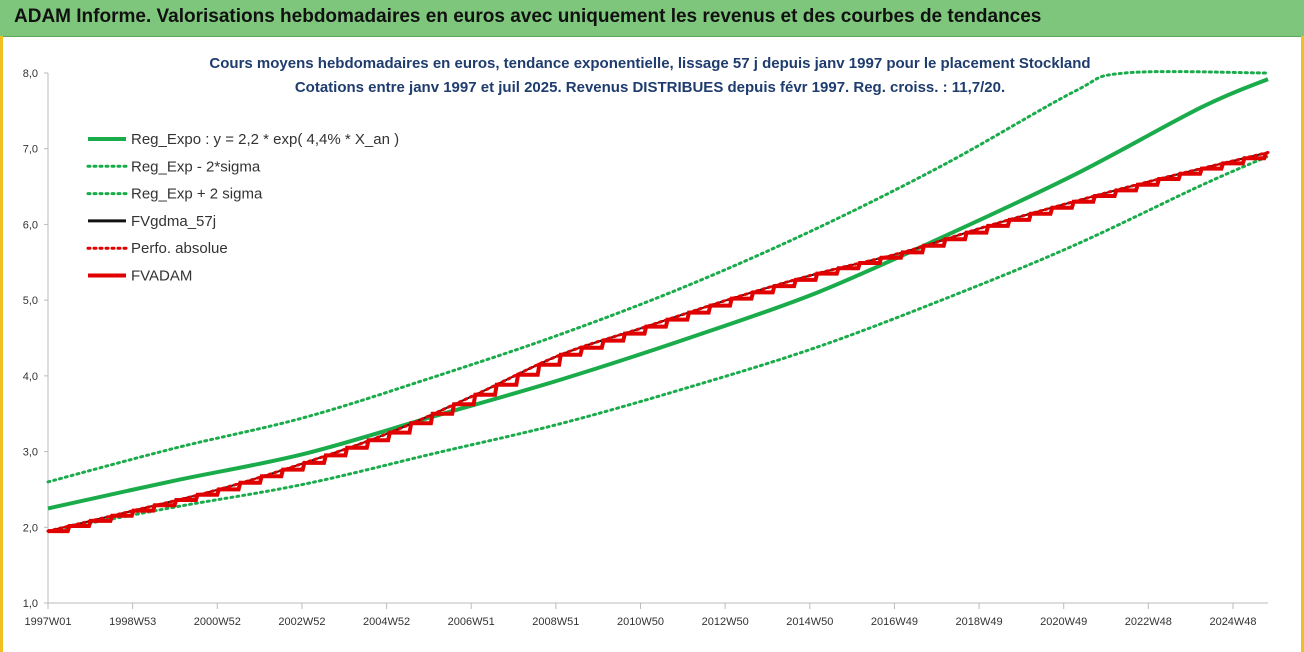 This screenshot has height=652, width=1304. What do you see at coordinates (555, 622) in the screenshot?
I see `x-tick-label: 2008W51` at bounding box center [555, 622].